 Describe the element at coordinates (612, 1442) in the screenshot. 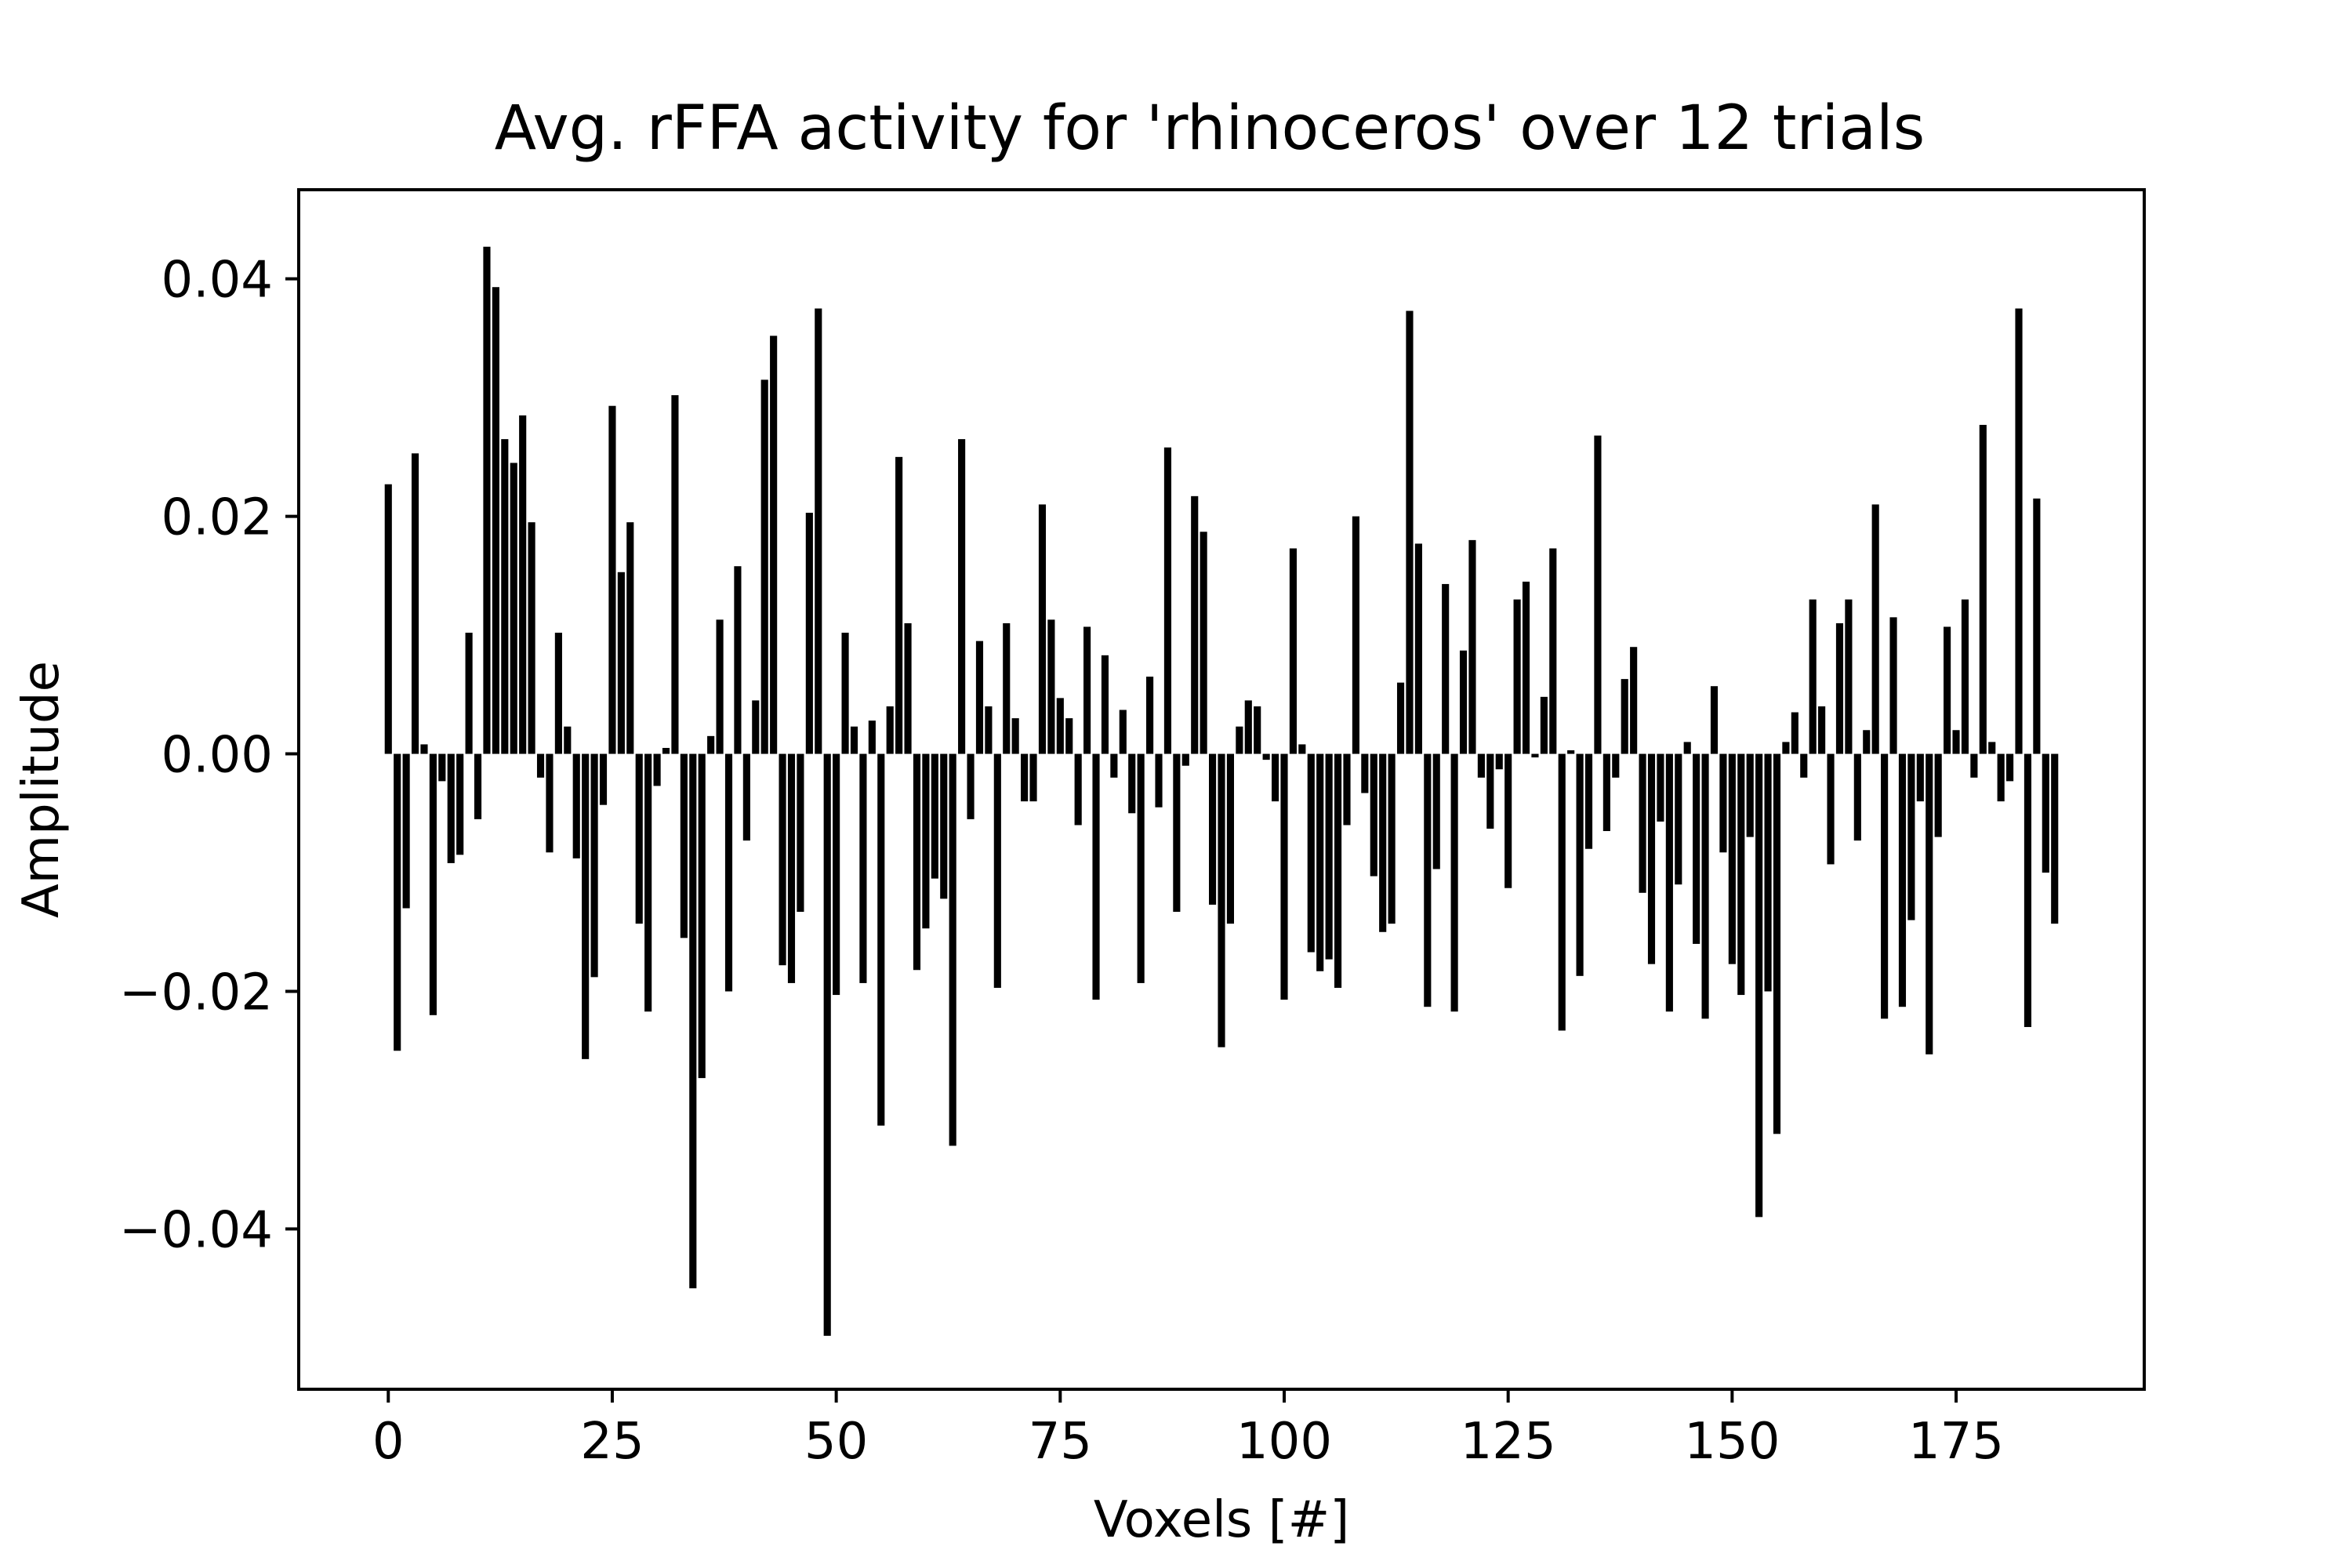

I see `x-tick-label: 25` at that location.